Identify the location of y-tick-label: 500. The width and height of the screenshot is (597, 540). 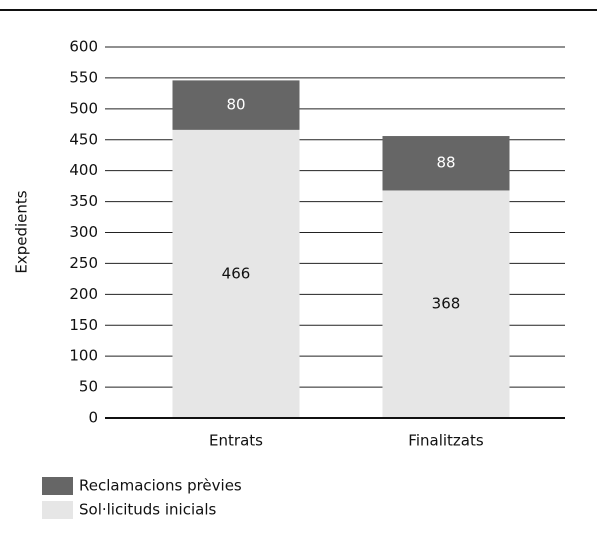
(83, 108).